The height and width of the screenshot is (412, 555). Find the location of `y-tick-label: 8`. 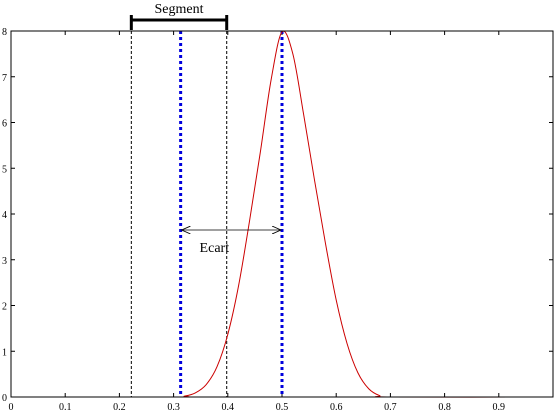

y-tick-label: 8 is located at coordinates (4, 32).